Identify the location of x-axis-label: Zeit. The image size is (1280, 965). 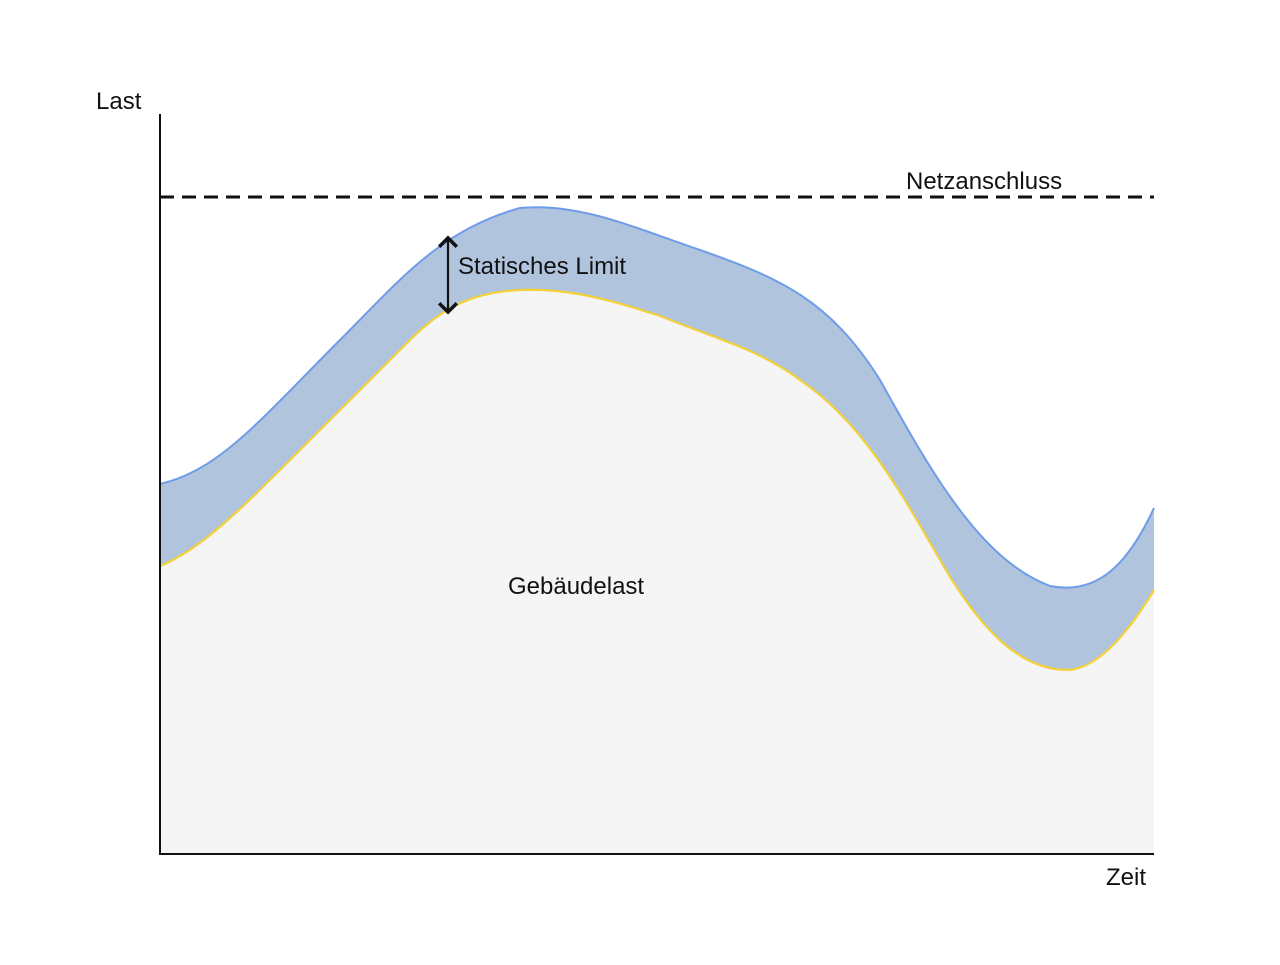
(1126, 877).